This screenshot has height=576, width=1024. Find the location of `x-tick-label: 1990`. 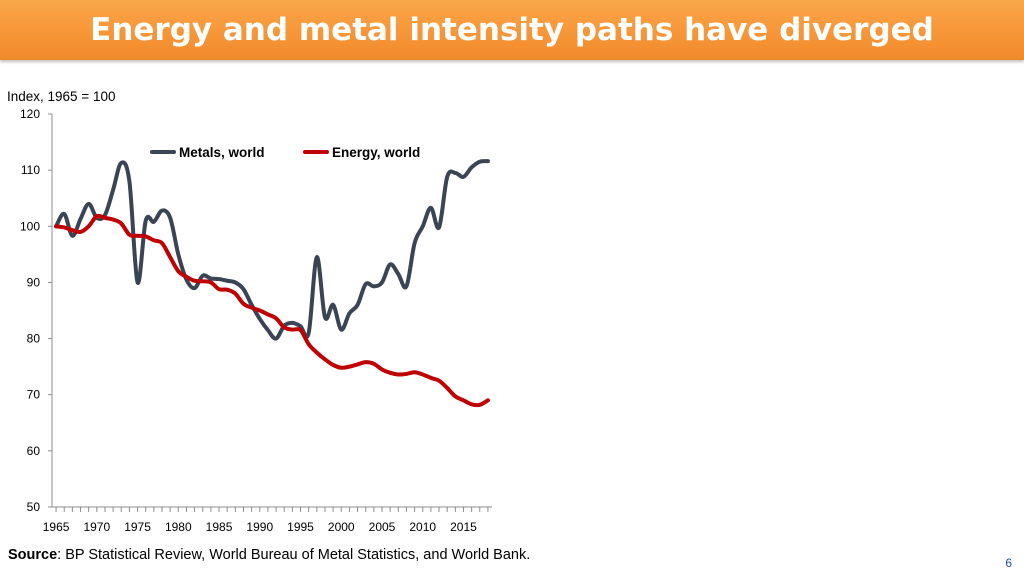

x-tick-label: 1990 is located at coordinates (259, 527).